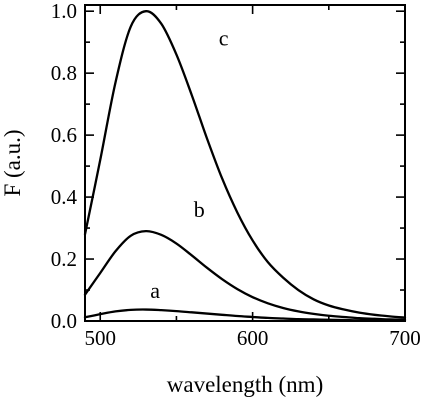 The width and height of the screenshot is (427, 400). I want to click on x-axis-label: wavelength (nm), so click(245, 384).